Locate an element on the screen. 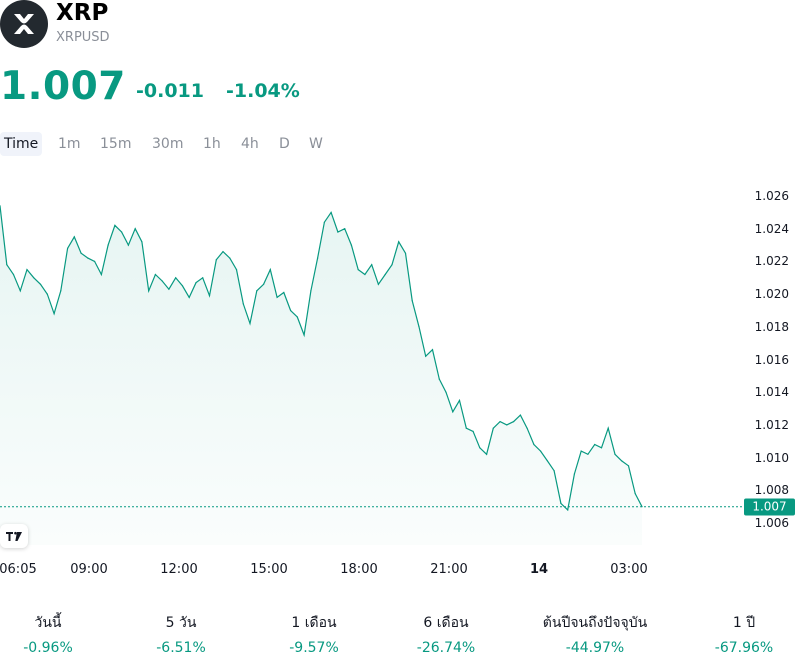 The width and height of the screenshot is (800, 664). tab-d: D is located at coordinates (284, 144).